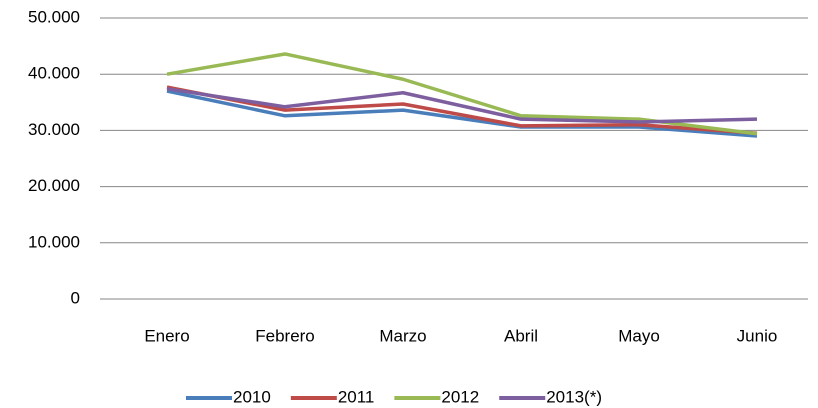  Describe the element at coordinates (356, 396) in the screenshot. I see `legend-label: 2011` at that location.